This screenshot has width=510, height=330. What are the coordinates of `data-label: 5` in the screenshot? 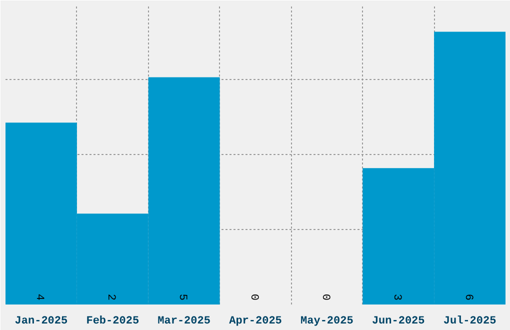 It's located at (182, 297).